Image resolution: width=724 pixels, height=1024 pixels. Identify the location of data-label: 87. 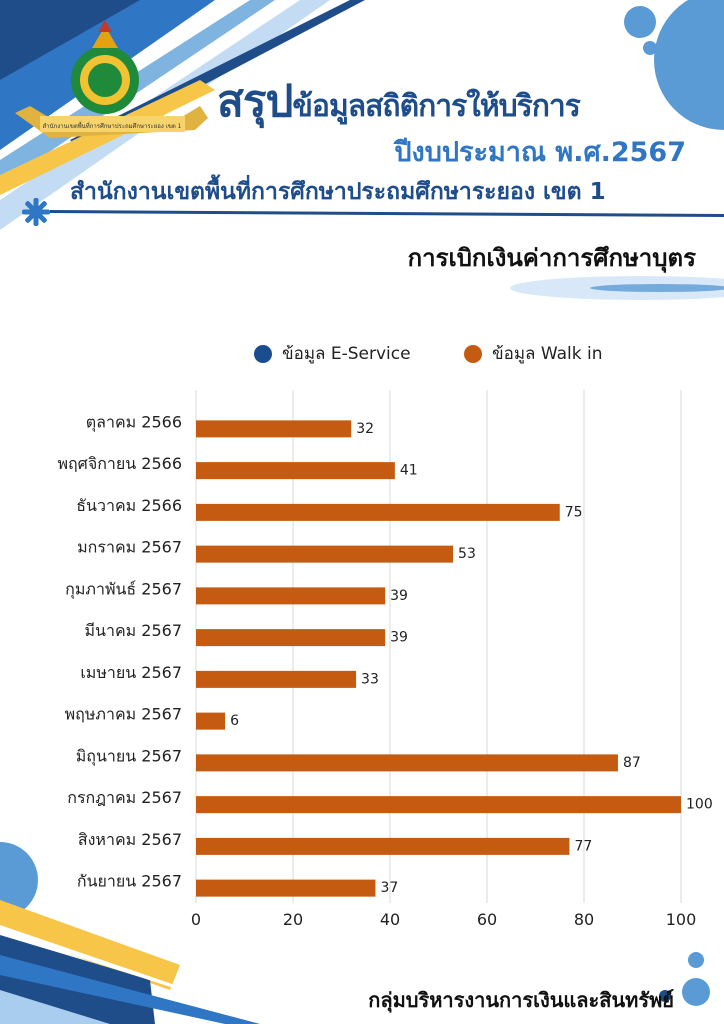
(632, 763).